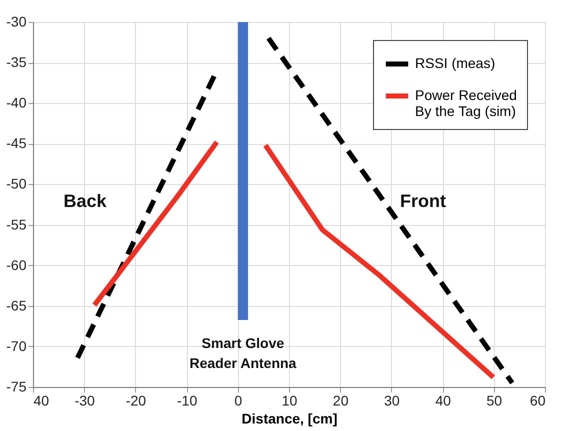  Describe the element at coordinates (16, 62) in the screenshot. I see `y-tick-label: -35` at that location.